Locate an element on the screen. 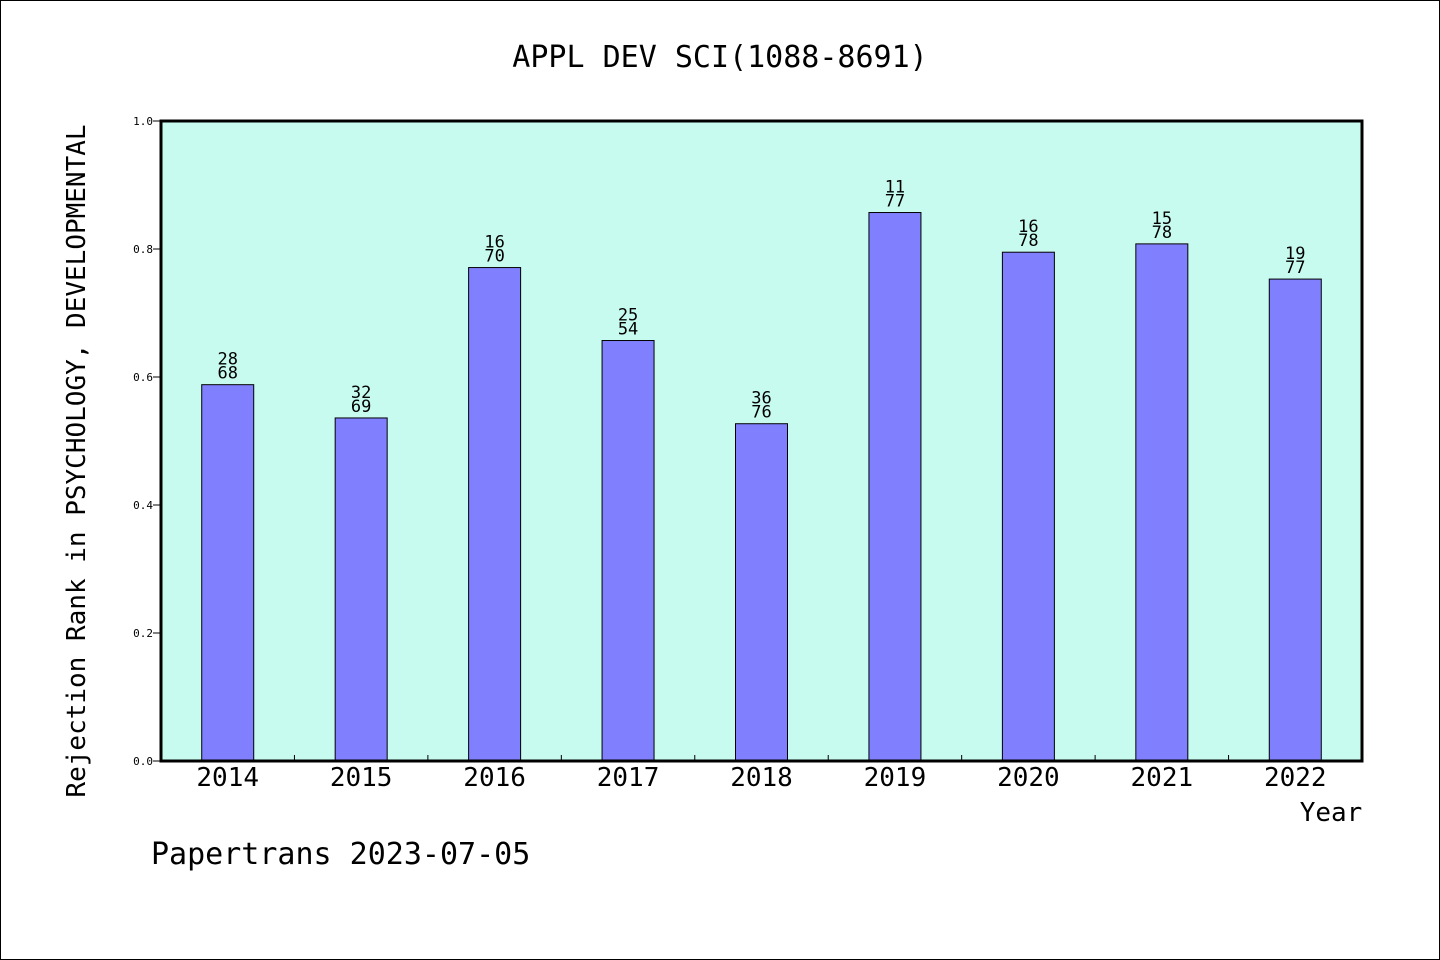  bar-2018 is located at coordinates (761, 592).